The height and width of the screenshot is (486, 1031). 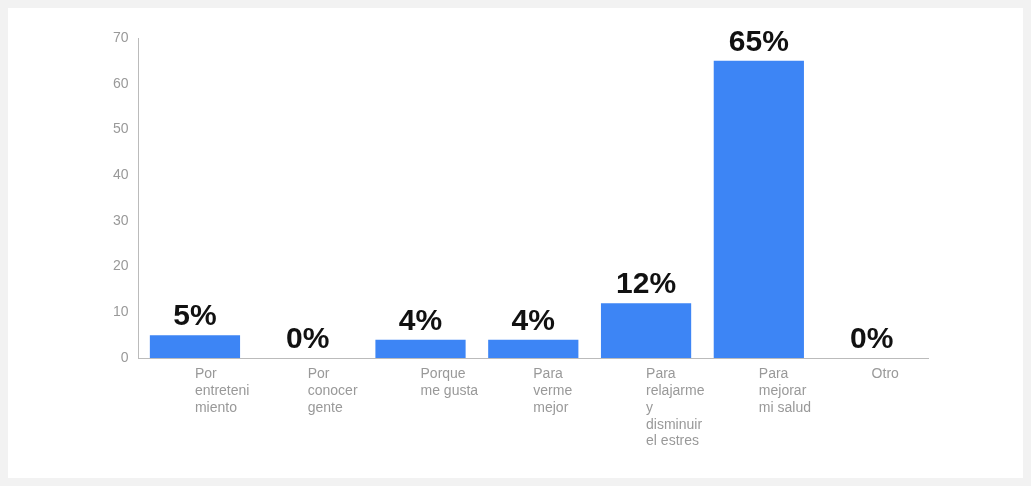 What do you see at coordinates (885, 373) in the screenshot?
I see `x-tick-label: Otro` at bounding box center [885, 373].